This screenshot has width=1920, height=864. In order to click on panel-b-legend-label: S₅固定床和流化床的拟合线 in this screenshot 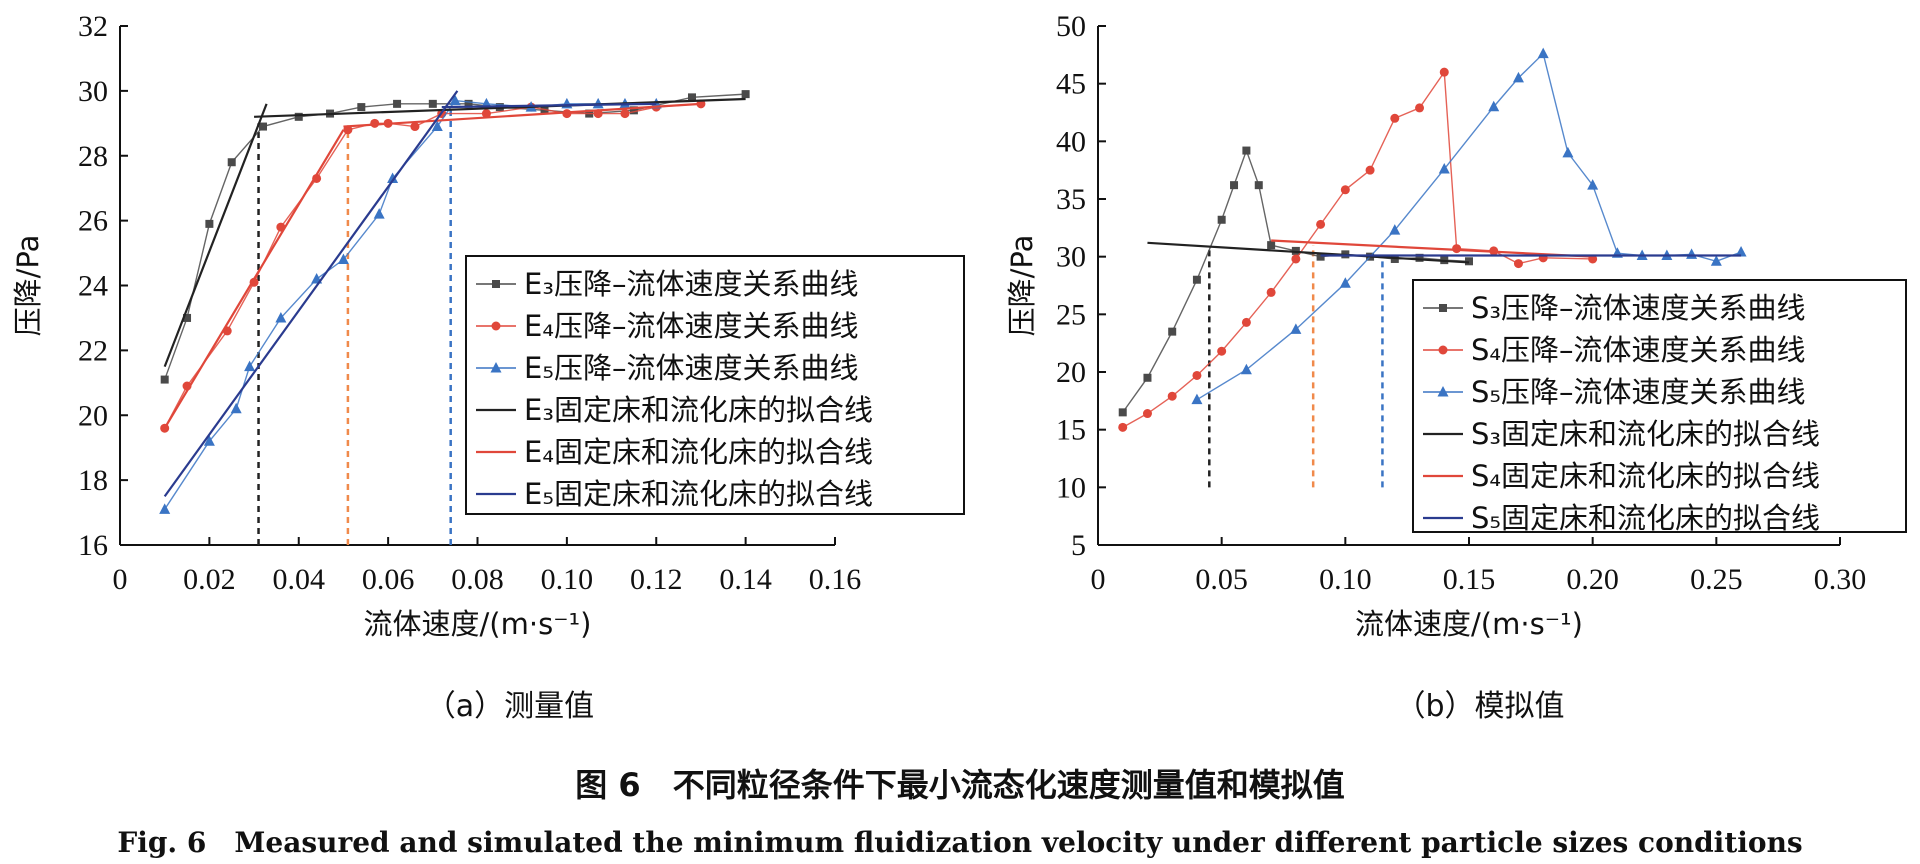, I will do `click(1645, 518)`.